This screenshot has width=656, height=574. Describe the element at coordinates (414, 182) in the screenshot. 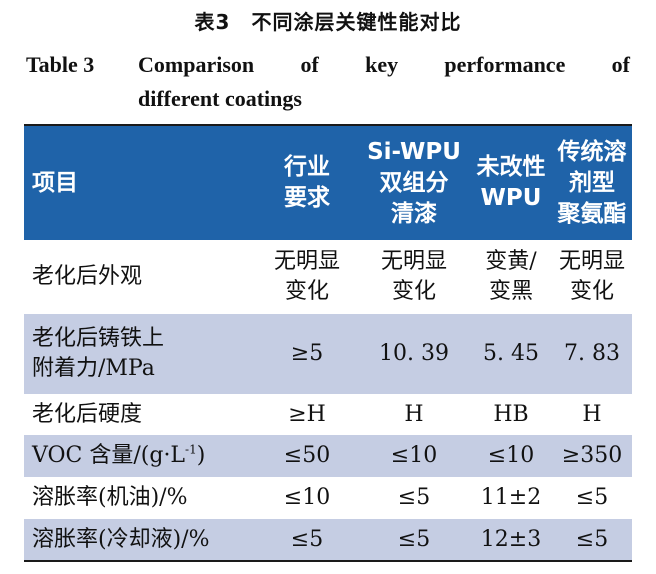

I see `header-si-wpu: Si-WPU 双组分 清漆` at that location.